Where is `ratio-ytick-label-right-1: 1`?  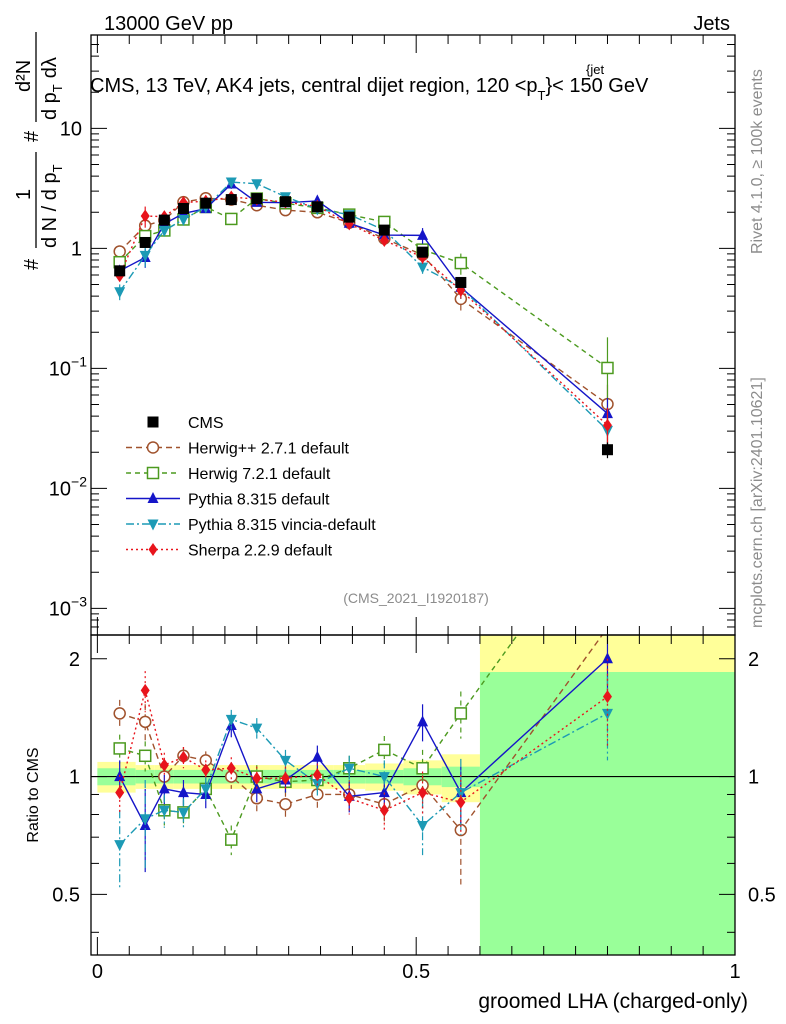 ratio-ytick-label-right-1: 1 is located at coordinates (753, 778).